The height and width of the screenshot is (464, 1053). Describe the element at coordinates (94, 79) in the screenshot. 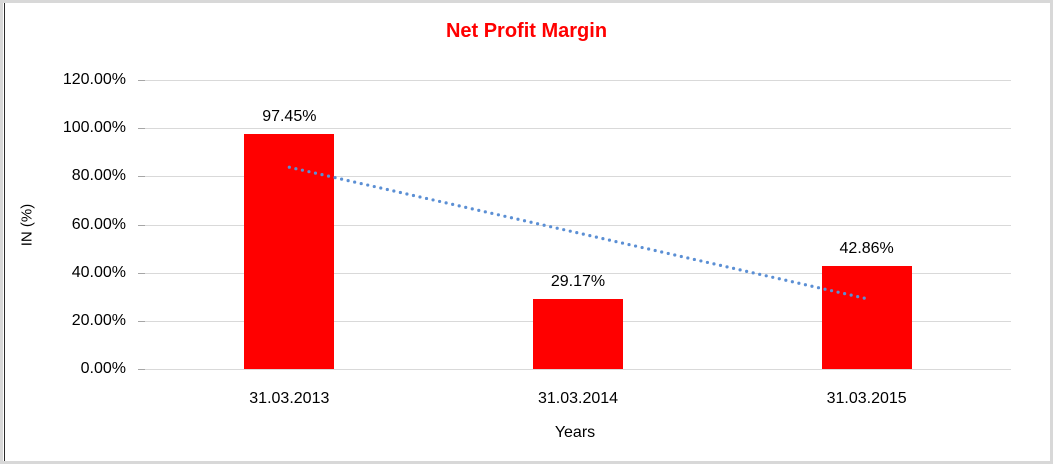

I see `y-tick-label: 120.00%` at that location.